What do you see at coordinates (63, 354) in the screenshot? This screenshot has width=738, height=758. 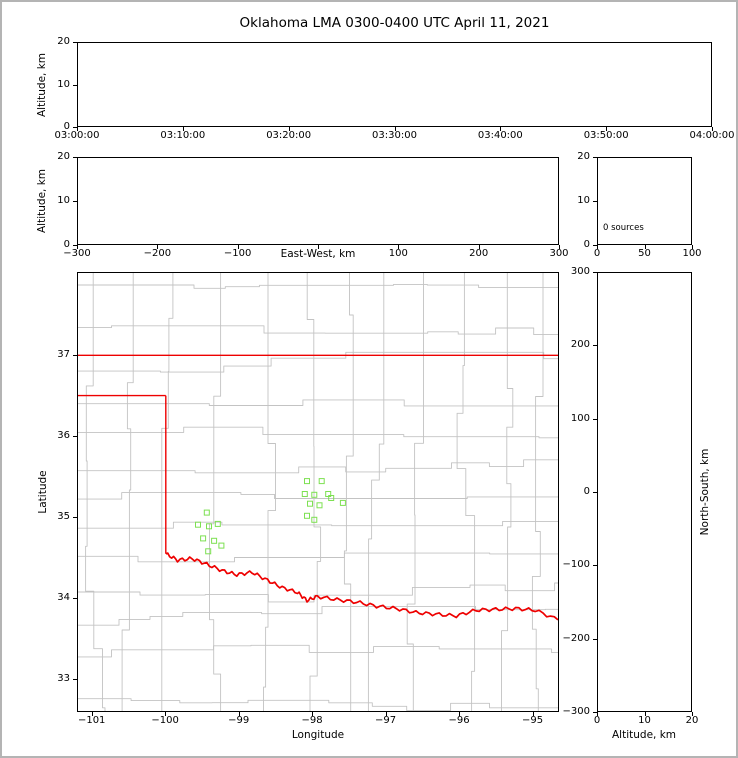 I see `y-tick-label: 37` at bounding box center [63, 354].